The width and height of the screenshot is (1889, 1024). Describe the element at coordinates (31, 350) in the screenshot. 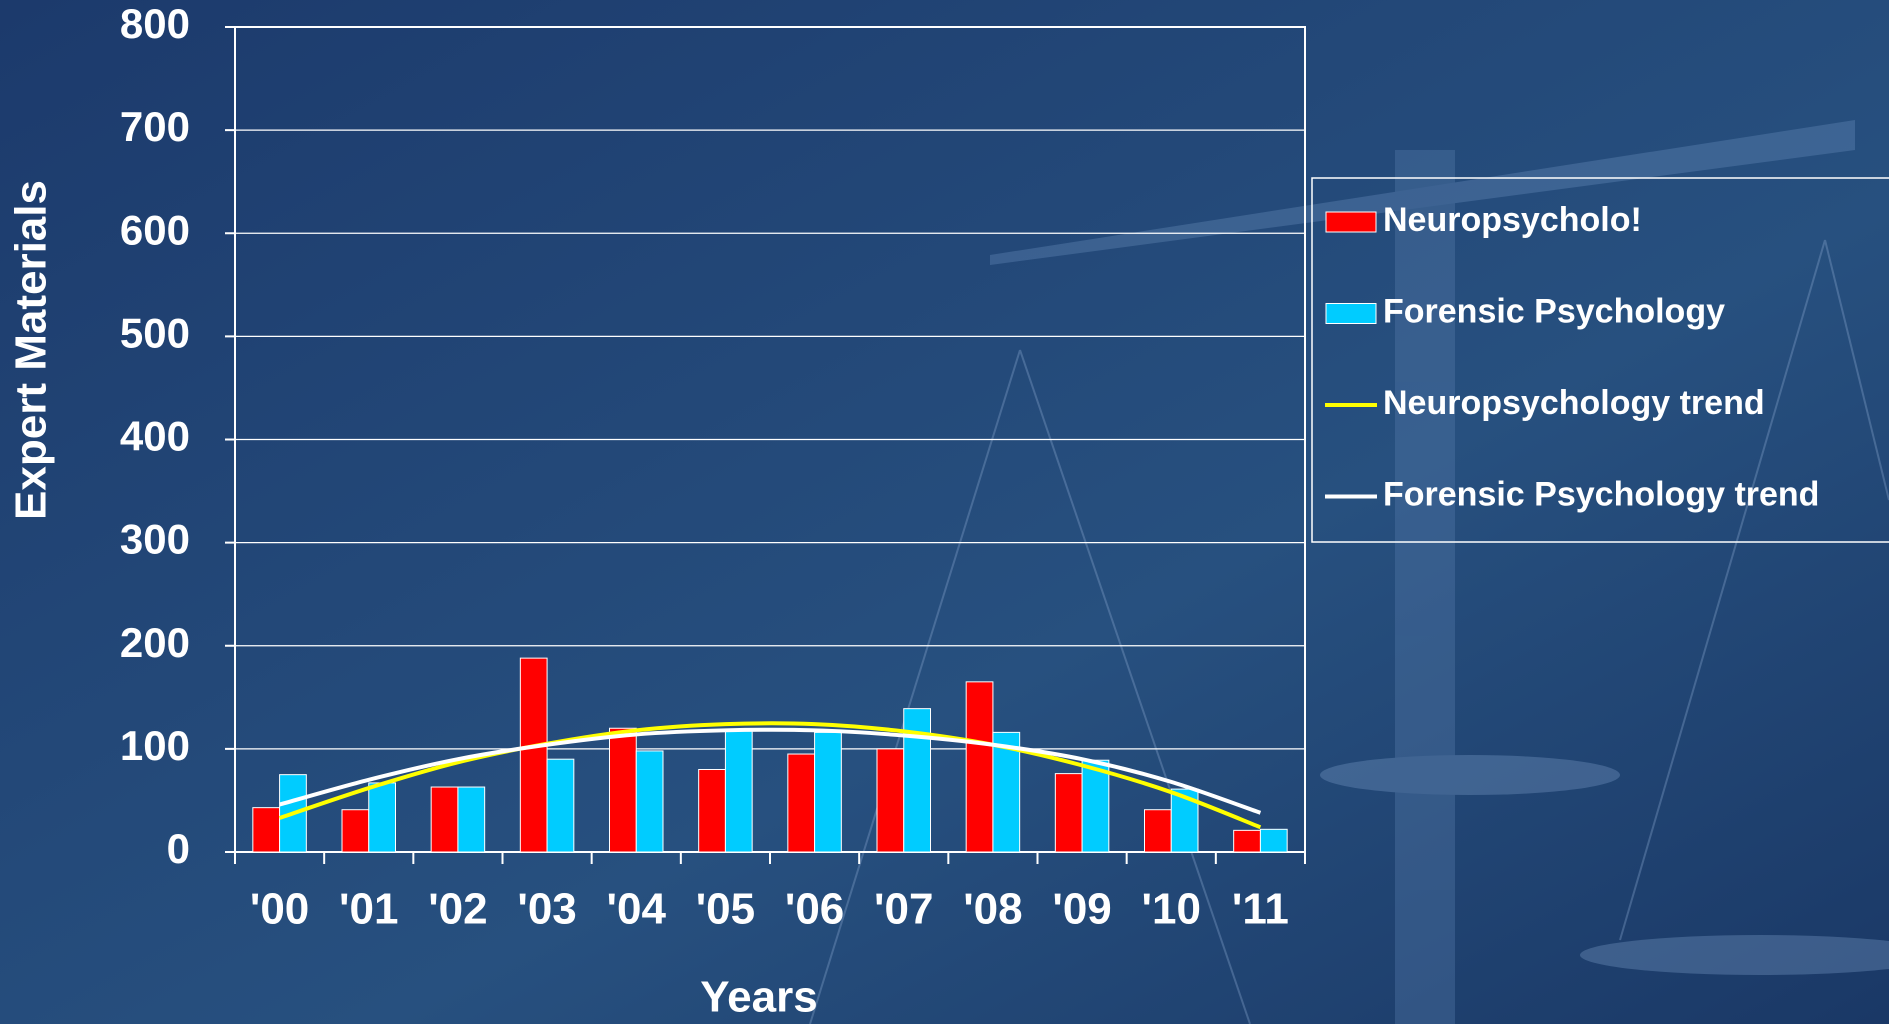

I see `y-axis-label: Expert Materials` at that location.